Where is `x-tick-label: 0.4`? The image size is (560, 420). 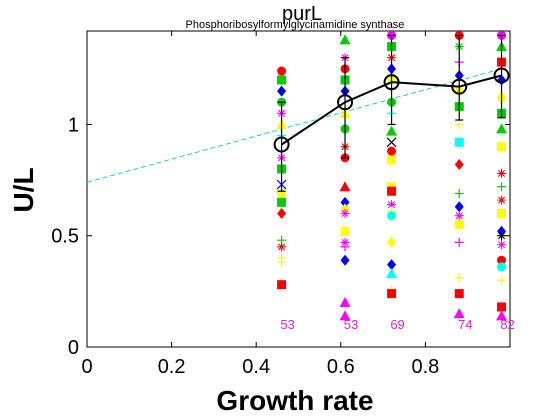 x-tick-label: 0.4 is located at coordinates (256, 367).